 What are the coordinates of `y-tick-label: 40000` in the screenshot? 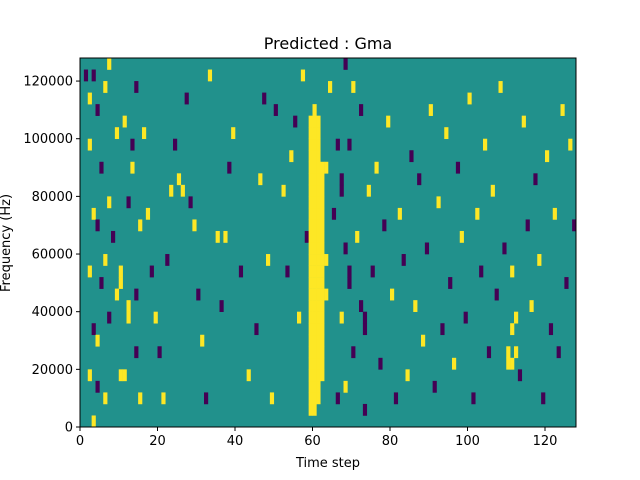 It's located at (52, 312).